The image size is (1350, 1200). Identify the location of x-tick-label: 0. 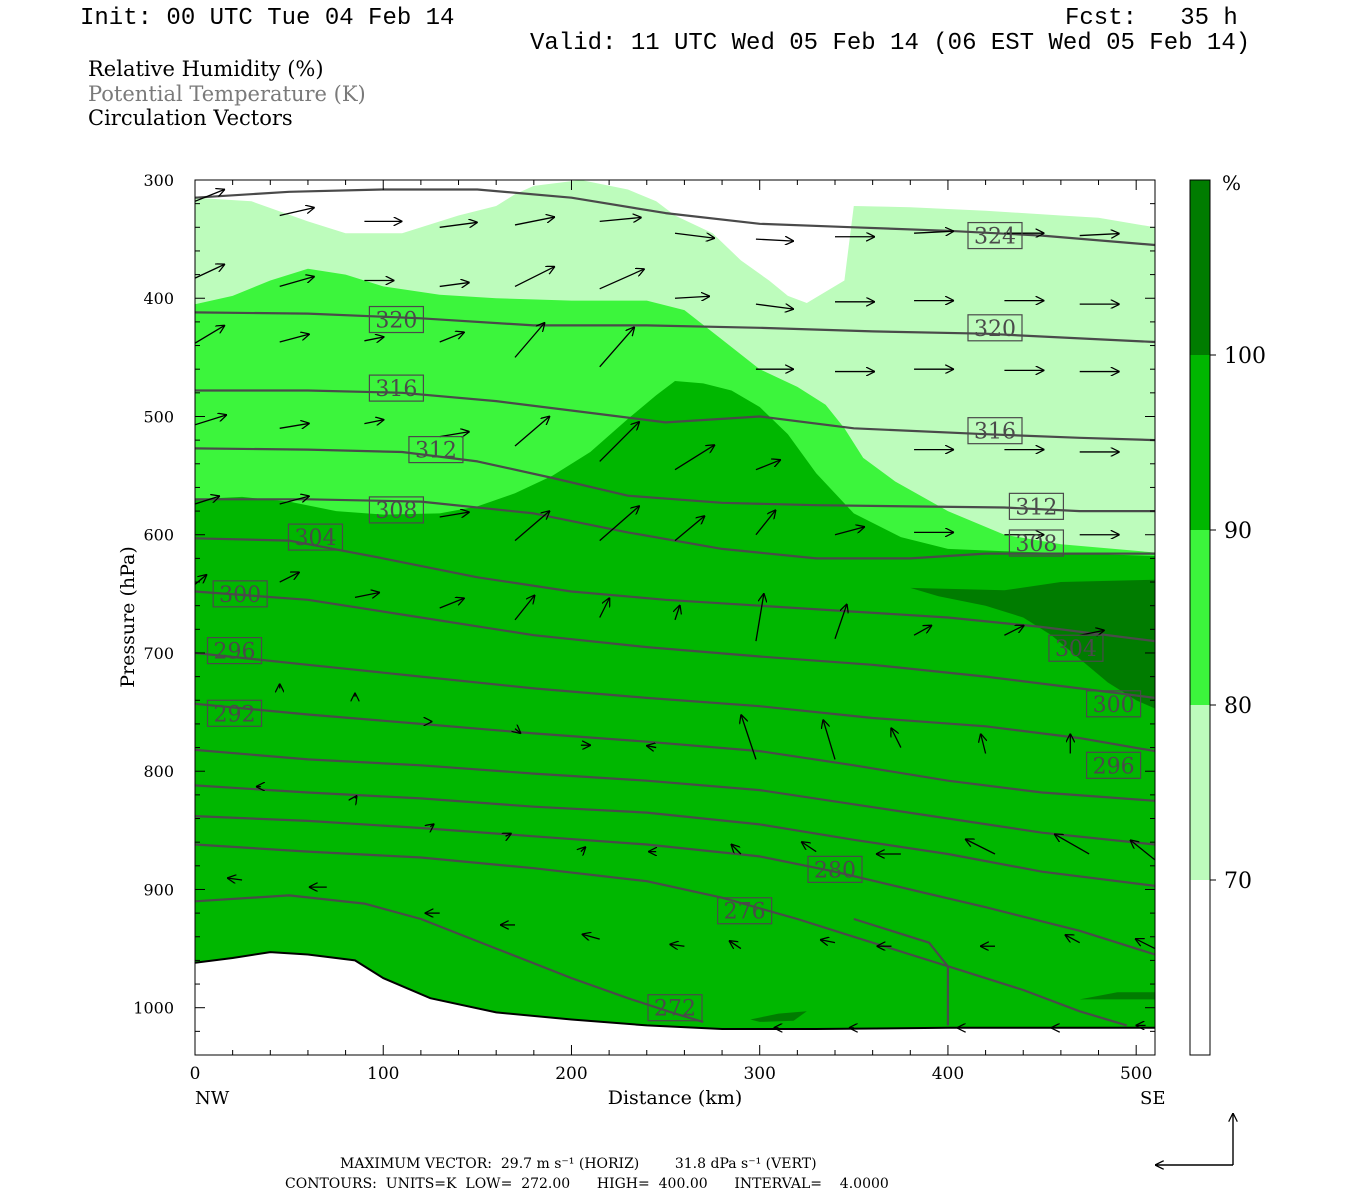
(195, 1074).